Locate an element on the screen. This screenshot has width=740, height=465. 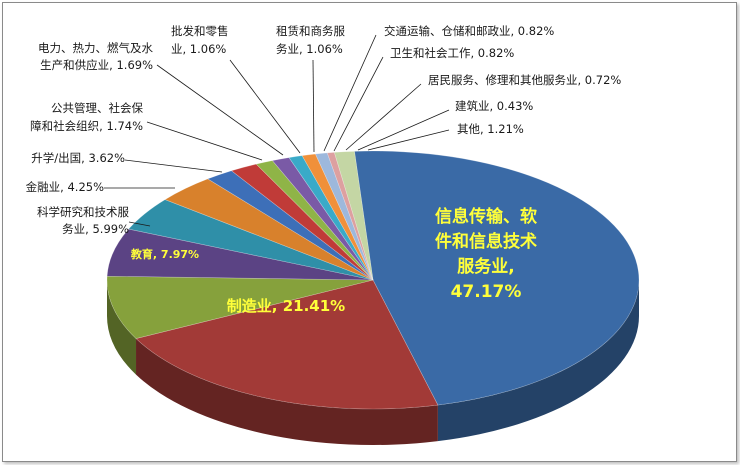
slice-label-0: 信息传输、软件和信息技术服务业, 47.17% is located at coordinates (486, 254).